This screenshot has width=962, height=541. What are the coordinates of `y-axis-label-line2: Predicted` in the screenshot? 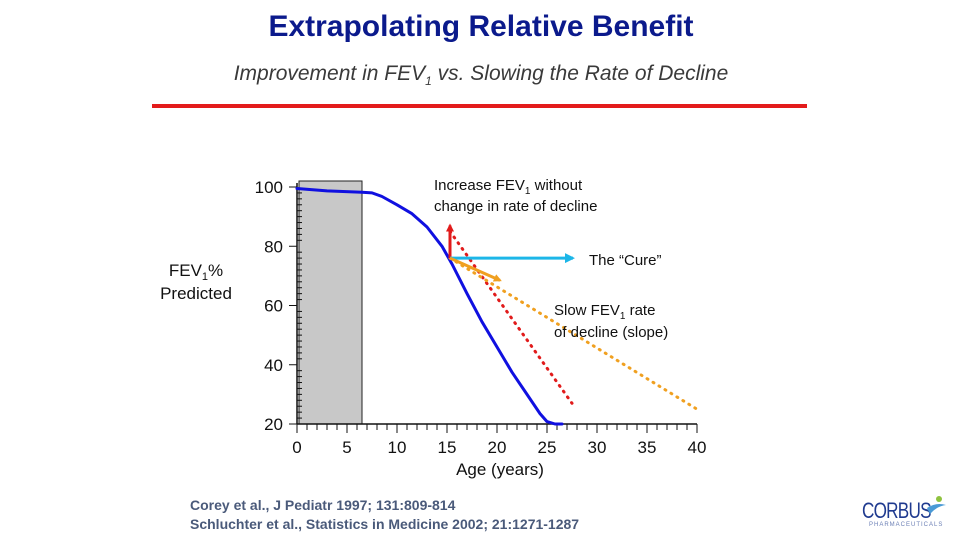 It's located at (196, 293).